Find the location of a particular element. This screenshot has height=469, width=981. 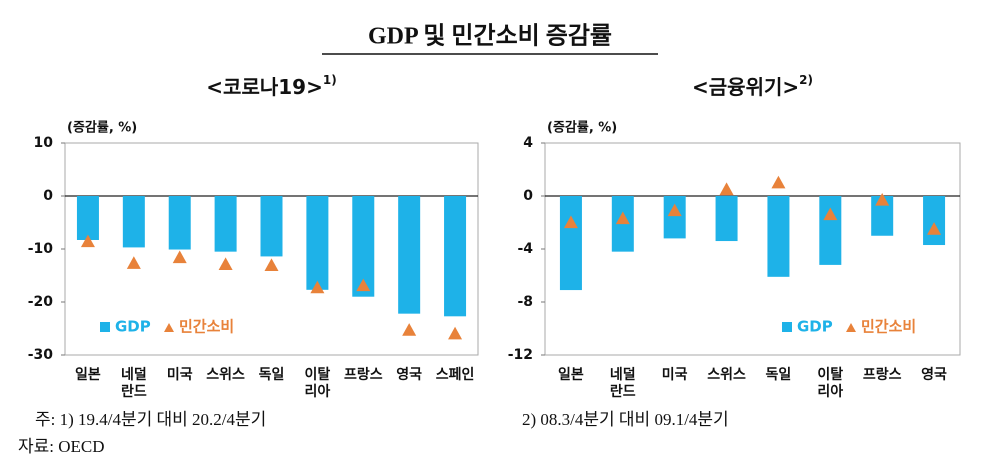

y-tick-label: -12 is located at coordinates (520, 355).